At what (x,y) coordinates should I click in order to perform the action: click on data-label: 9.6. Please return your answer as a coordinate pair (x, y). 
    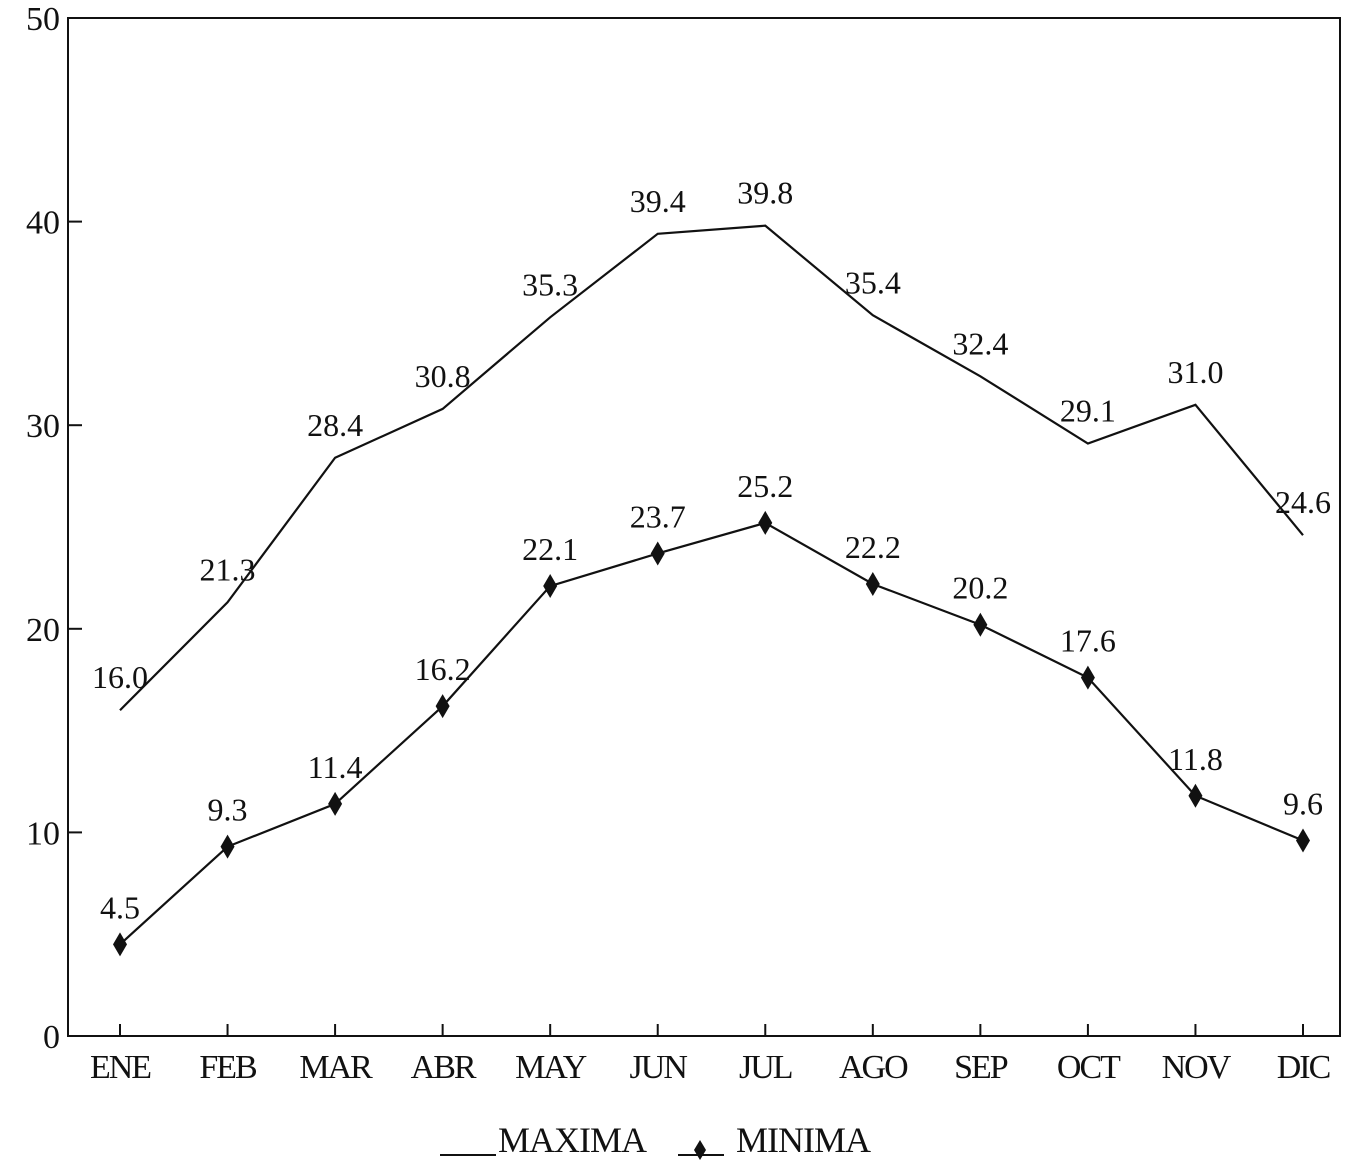
    Looking at the image, I should click on (1303, 804).